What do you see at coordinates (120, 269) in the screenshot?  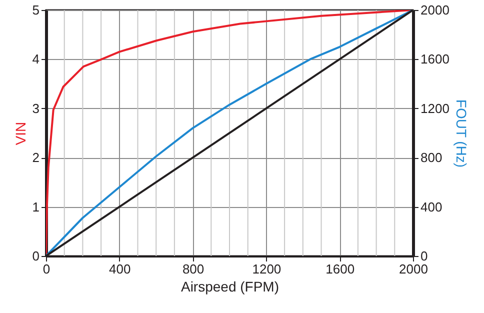 I see `x-tick-label: 400` at bounding box center [120, 269].